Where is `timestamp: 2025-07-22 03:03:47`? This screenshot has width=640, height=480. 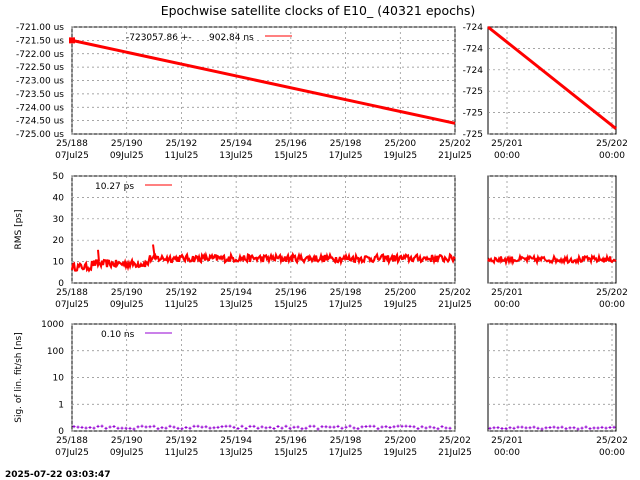
timestamp: 2025-07-22 03:03:47 is located at coordinates (57, 475).